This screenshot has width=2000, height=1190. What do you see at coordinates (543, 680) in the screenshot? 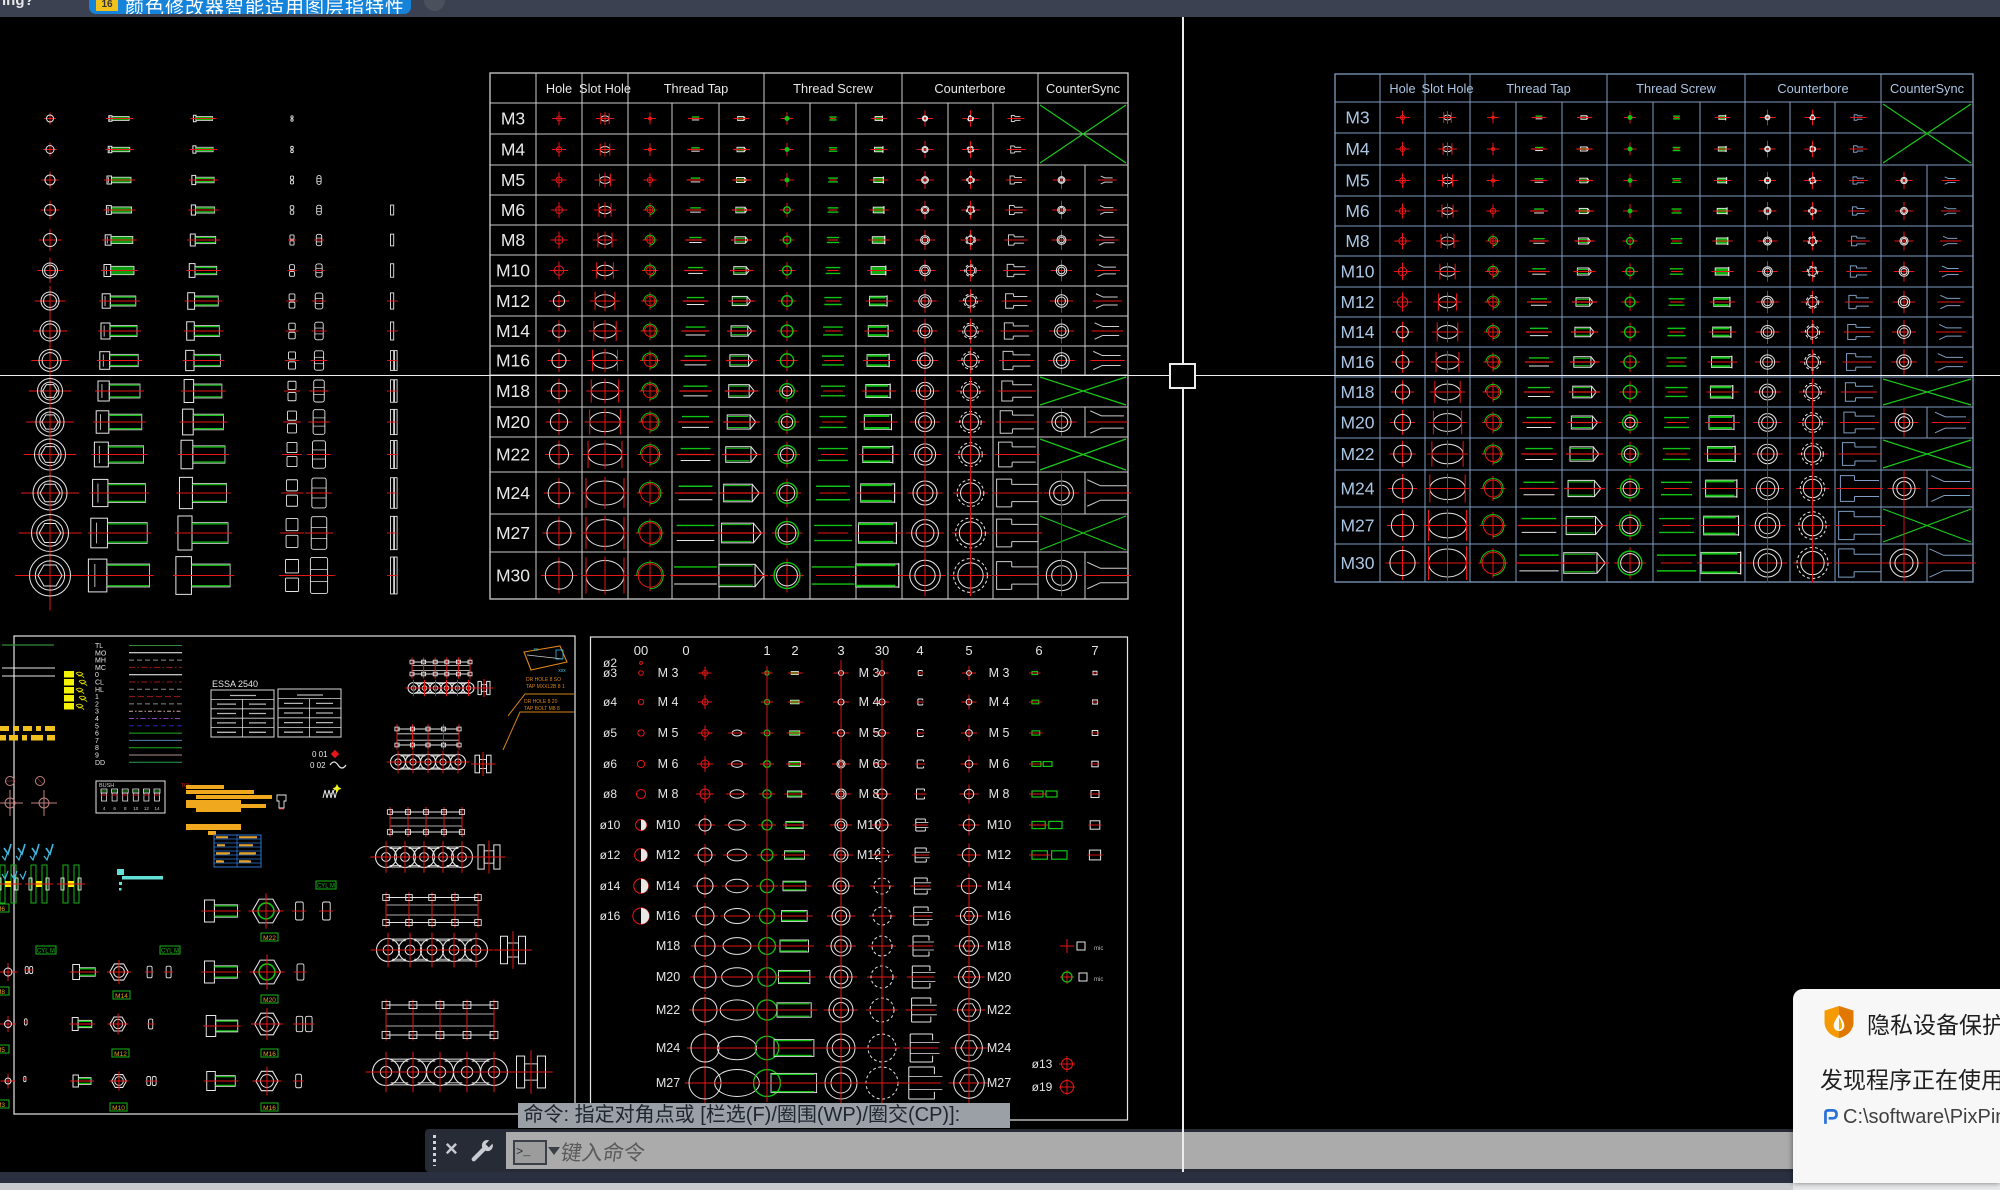
I see `svg-text: DR HOLE 8 SO` at bounding box center [543, 680].